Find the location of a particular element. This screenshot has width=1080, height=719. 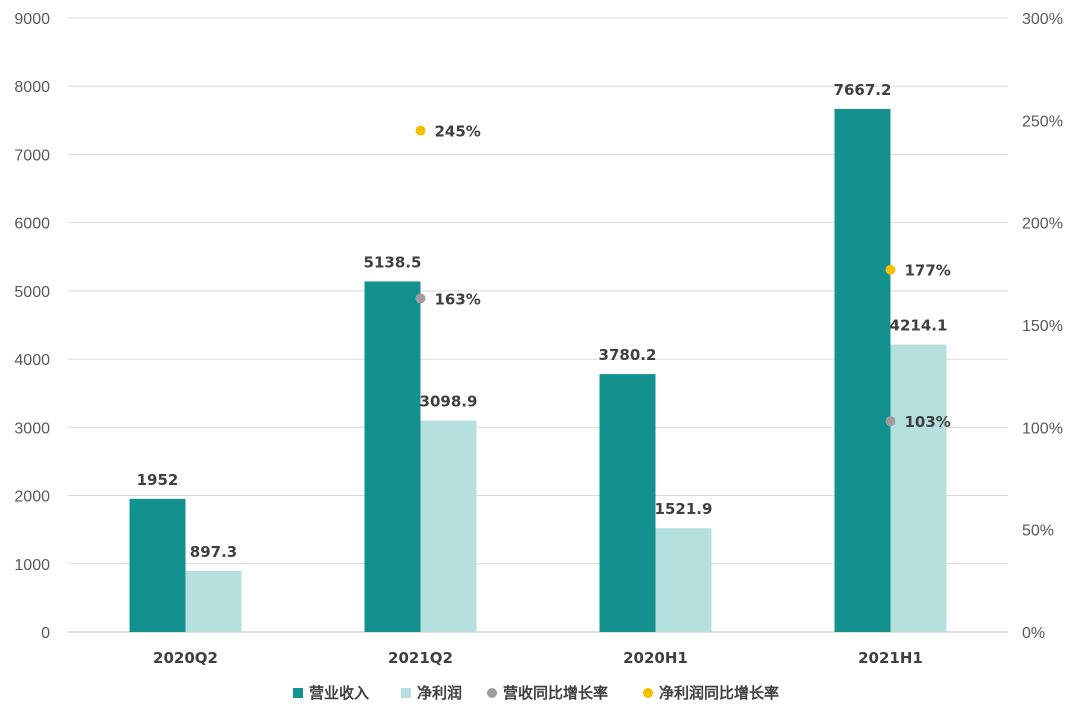

left-tick-label: 4000 is located at coordinates (32, 360).